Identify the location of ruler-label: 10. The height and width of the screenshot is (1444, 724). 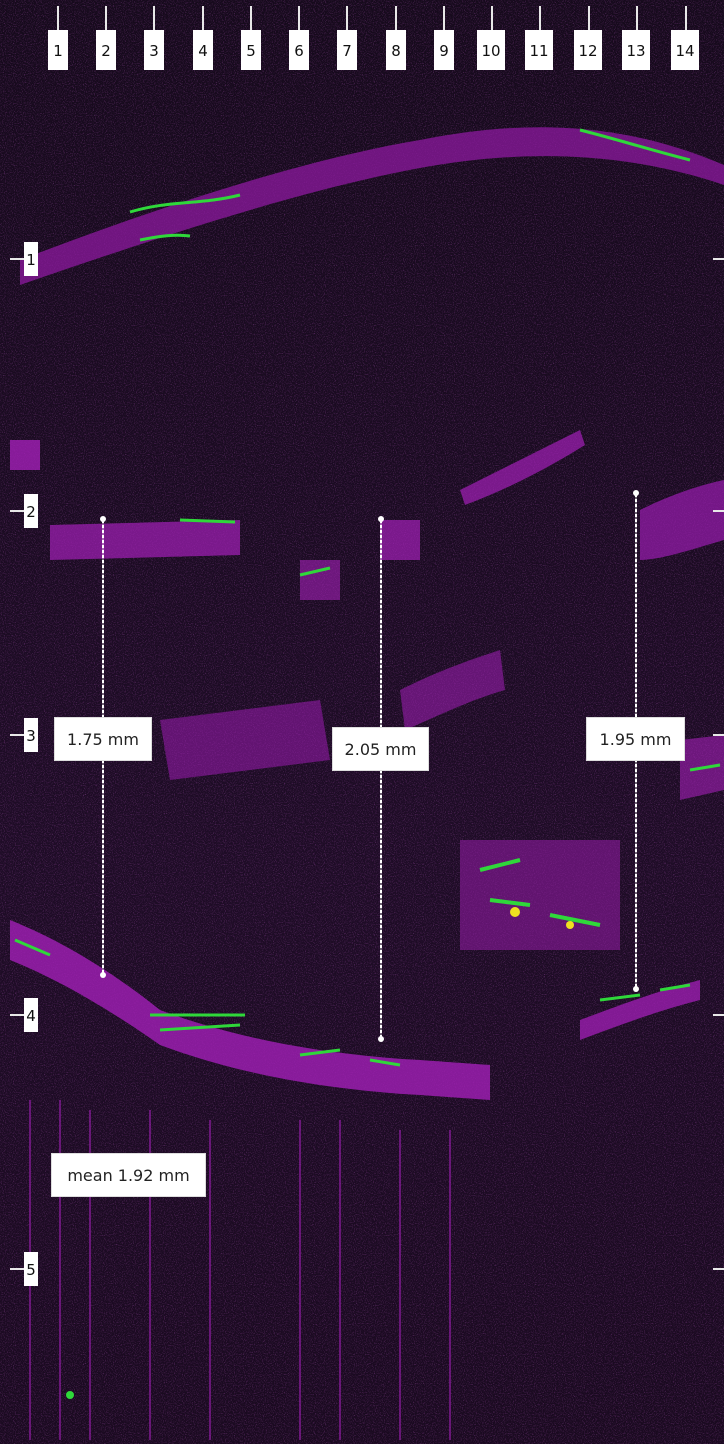
(491, 50).